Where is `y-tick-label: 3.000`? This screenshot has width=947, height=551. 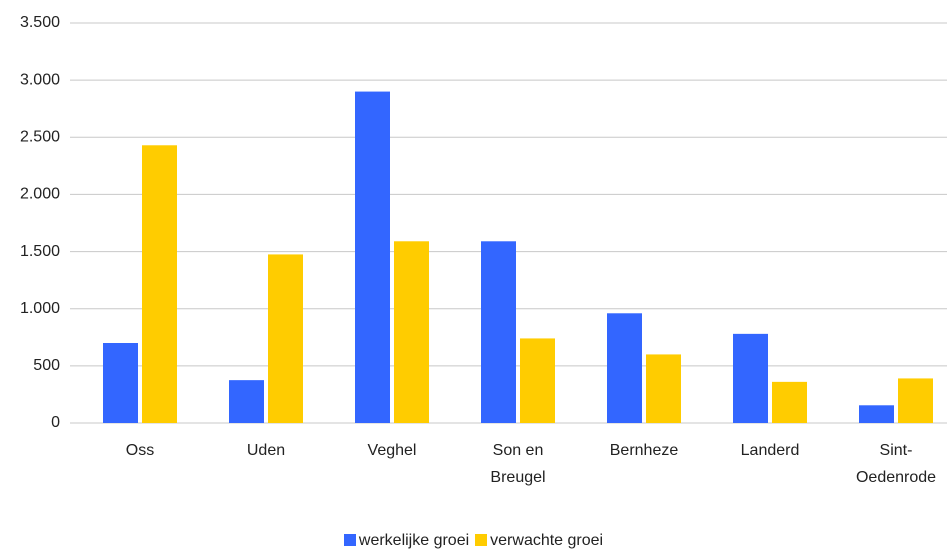
y-tick-label: 3.000 is located at coordinates (40, 79).